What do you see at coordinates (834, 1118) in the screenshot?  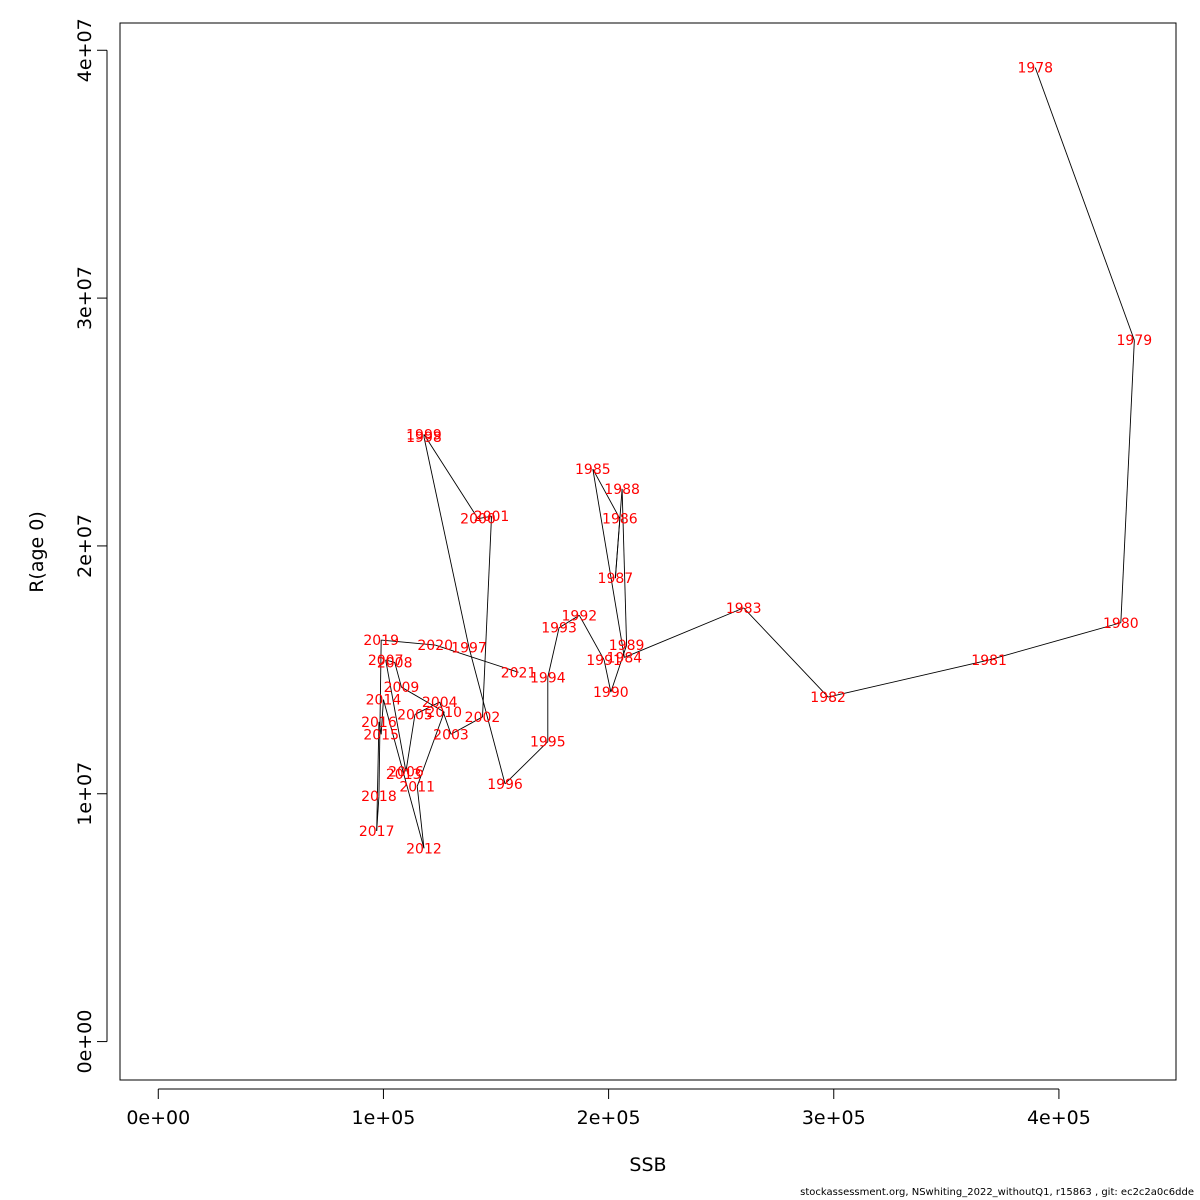 I see `x-tick-label: 3e+05` at bounding box center [834, 1118].